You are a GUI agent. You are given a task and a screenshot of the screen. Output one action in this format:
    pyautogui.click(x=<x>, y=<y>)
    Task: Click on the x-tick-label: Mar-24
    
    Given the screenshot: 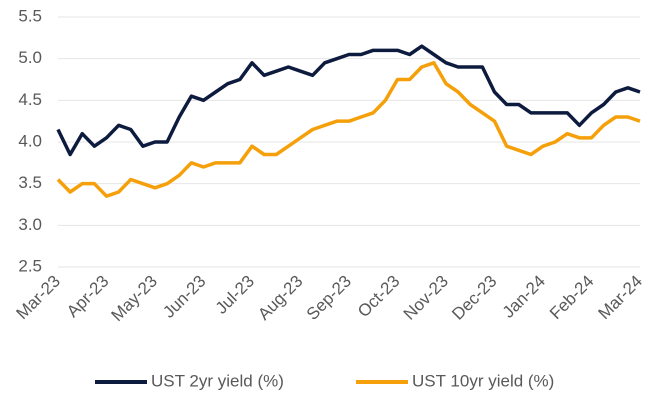 What is the action you would take?
    pyautogui.click(x=620, y=298)
    